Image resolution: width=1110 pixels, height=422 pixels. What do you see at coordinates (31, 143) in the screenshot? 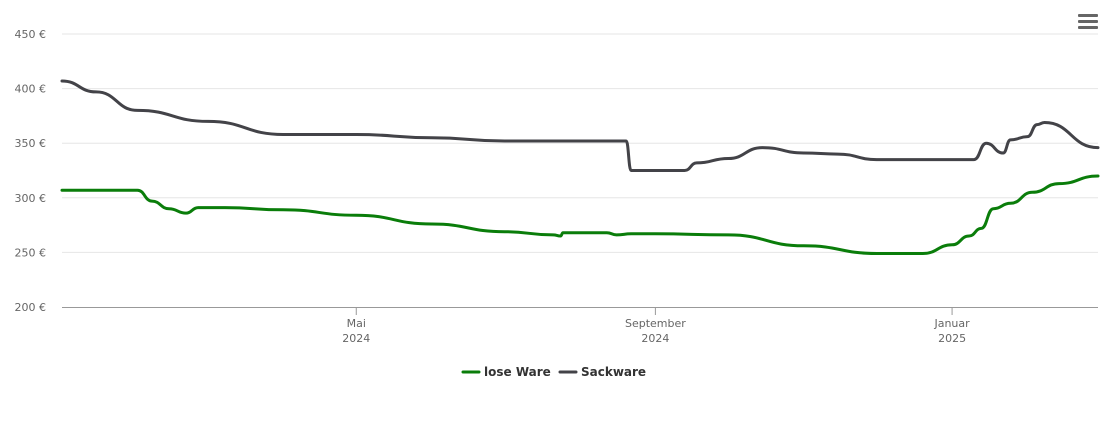
I see `y-tick-label: 350 €` at bounding box center [31, 143].